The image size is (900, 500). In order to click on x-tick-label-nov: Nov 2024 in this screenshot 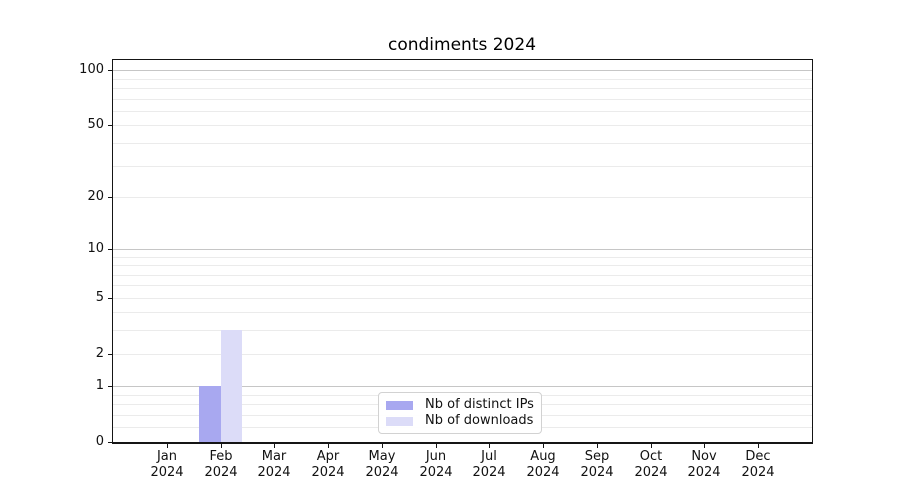, I will do `click(704, 464)`.